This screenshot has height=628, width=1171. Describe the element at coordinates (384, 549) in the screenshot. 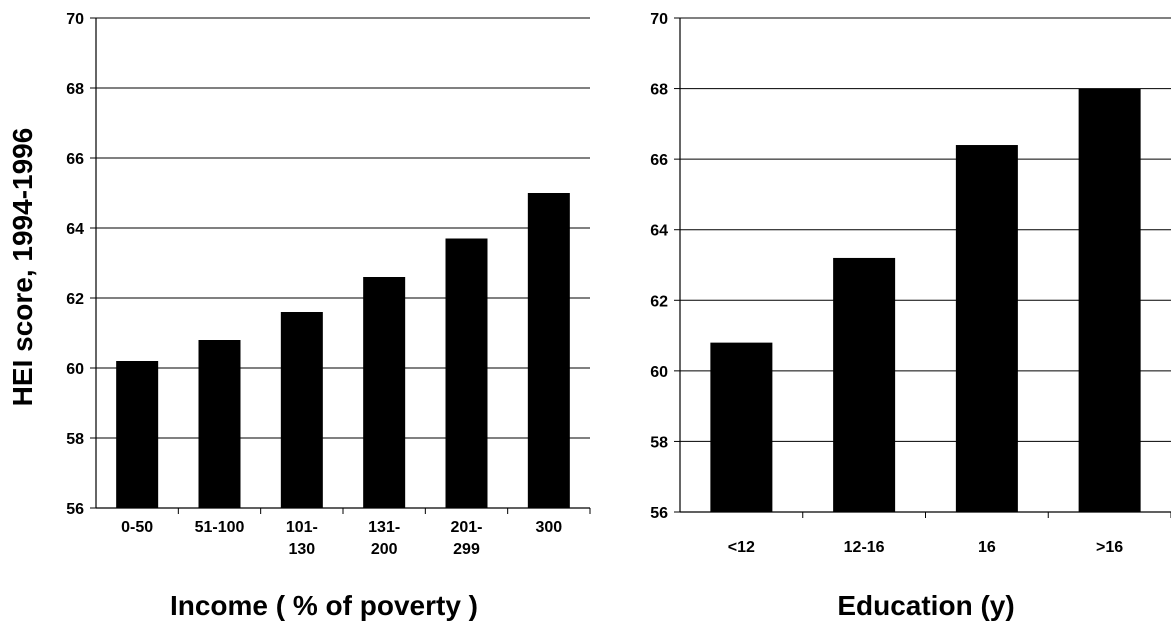

I see `x-tick-label: 200` at that location.